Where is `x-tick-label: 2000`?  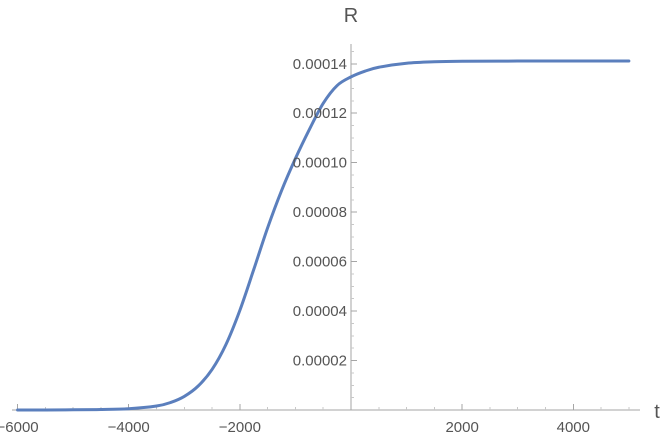 x-tick-label: 2000 is located at coordinates (461, 427).